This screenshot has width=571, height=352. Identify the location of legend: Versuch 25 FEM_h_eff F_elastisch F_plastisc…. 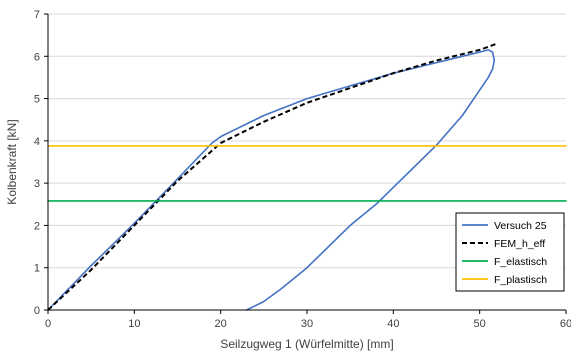
(510, 252).